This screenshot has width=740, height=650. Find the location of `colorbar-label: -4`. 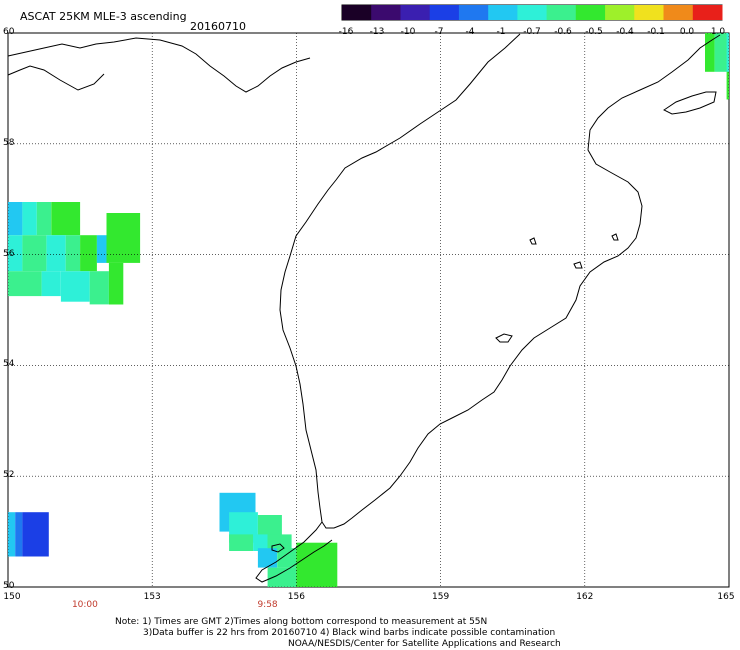

colorbar-label: -4 is located at coordinates (470, 32).